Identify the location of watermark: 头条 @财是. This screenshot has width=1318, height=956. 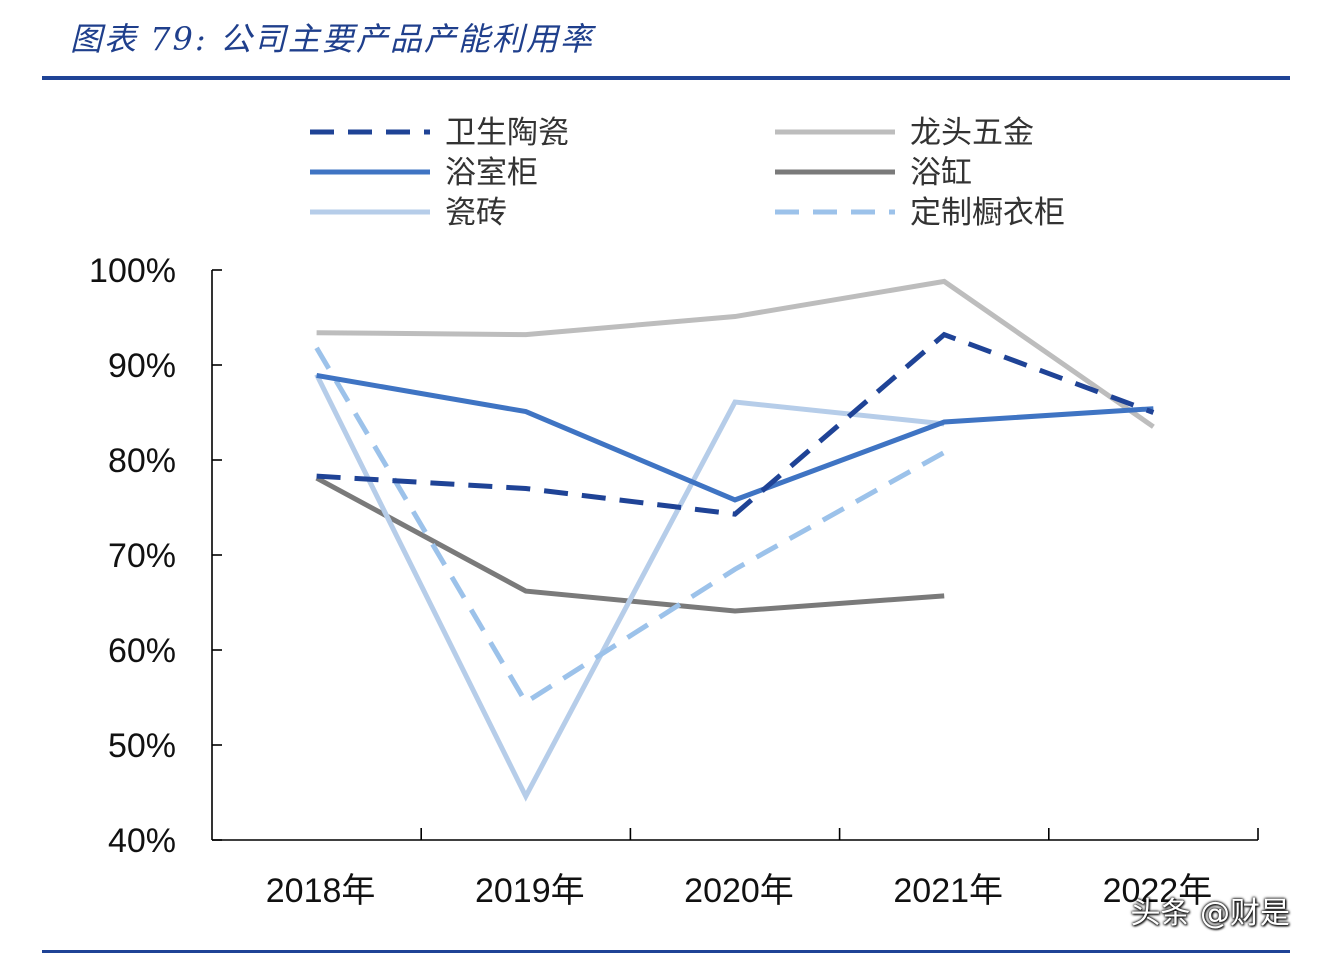
(1210, 913).